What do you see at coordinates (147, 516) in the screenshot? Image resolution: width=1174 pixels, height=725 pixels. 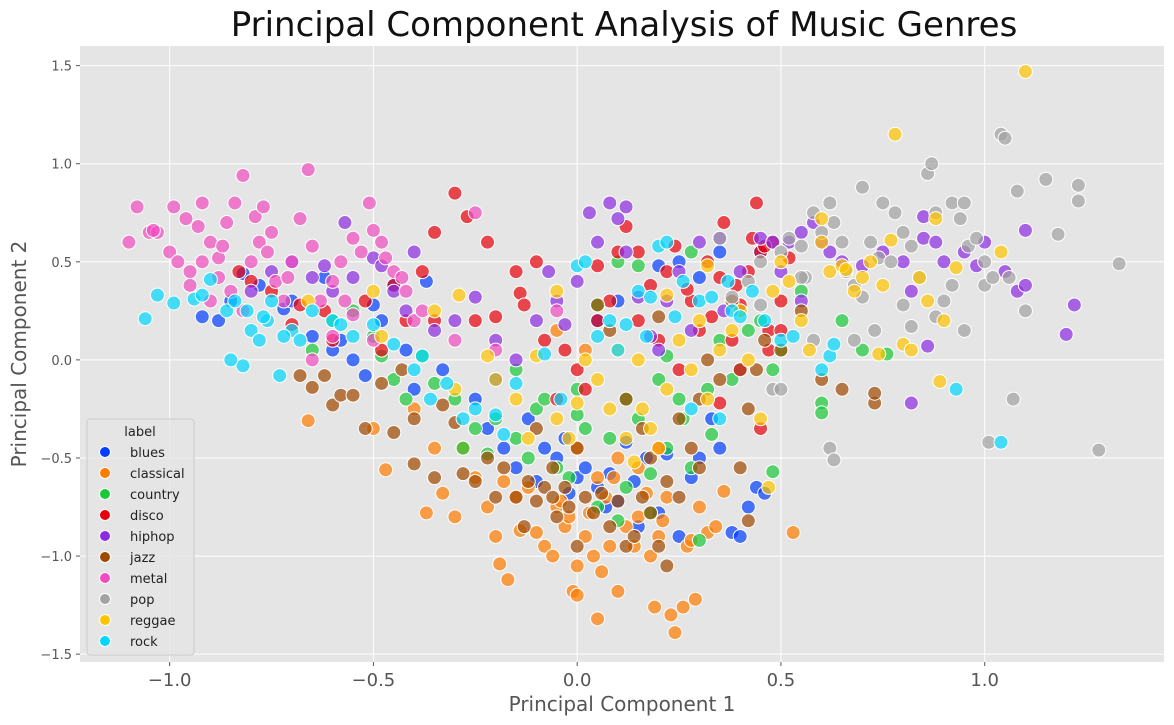 I see `legend-label-disco: disco` at bounding box center [147, 516].